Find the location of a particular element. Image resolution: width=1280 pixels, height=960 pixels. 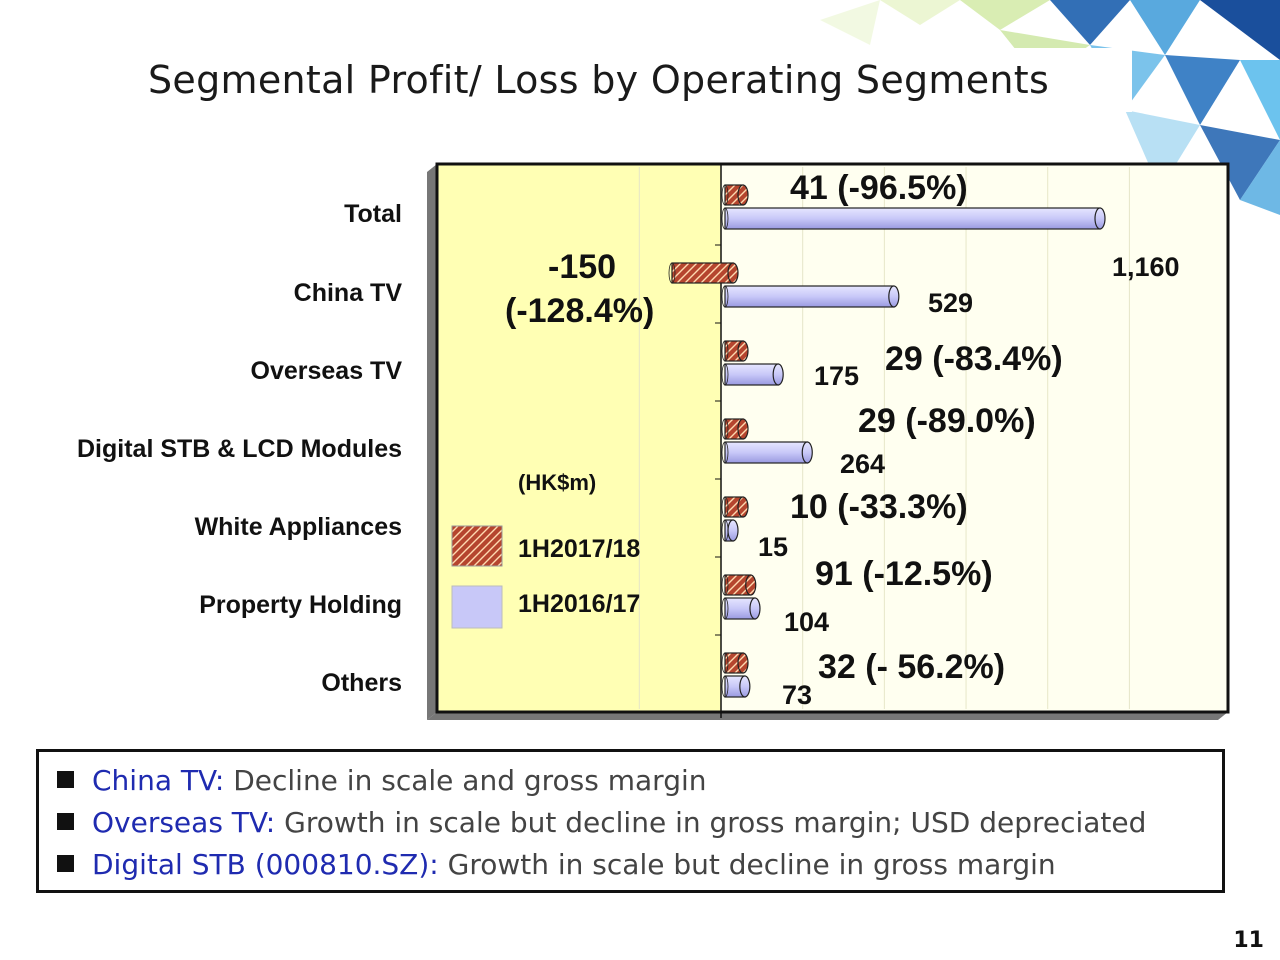

data-label-prior: 264 is located at coordinates (862, 464).